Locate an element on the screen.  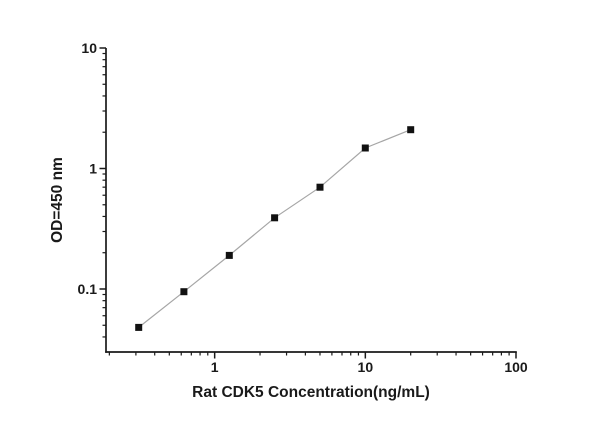
y-tick-label: 10 is located at coordinates (89, 48).